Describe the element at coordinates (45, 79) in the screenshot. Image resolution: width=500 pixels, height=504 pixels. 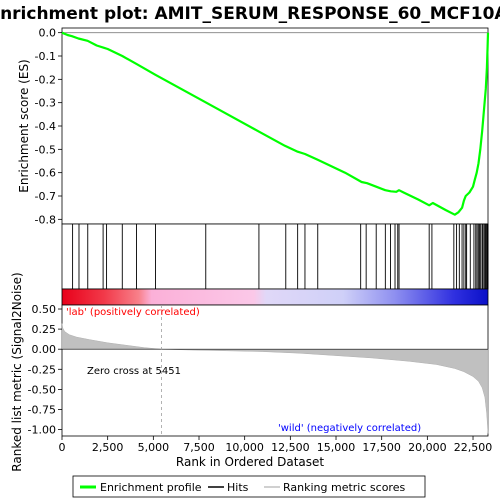
I see `es-y-tick-label: -0.2` at that location.